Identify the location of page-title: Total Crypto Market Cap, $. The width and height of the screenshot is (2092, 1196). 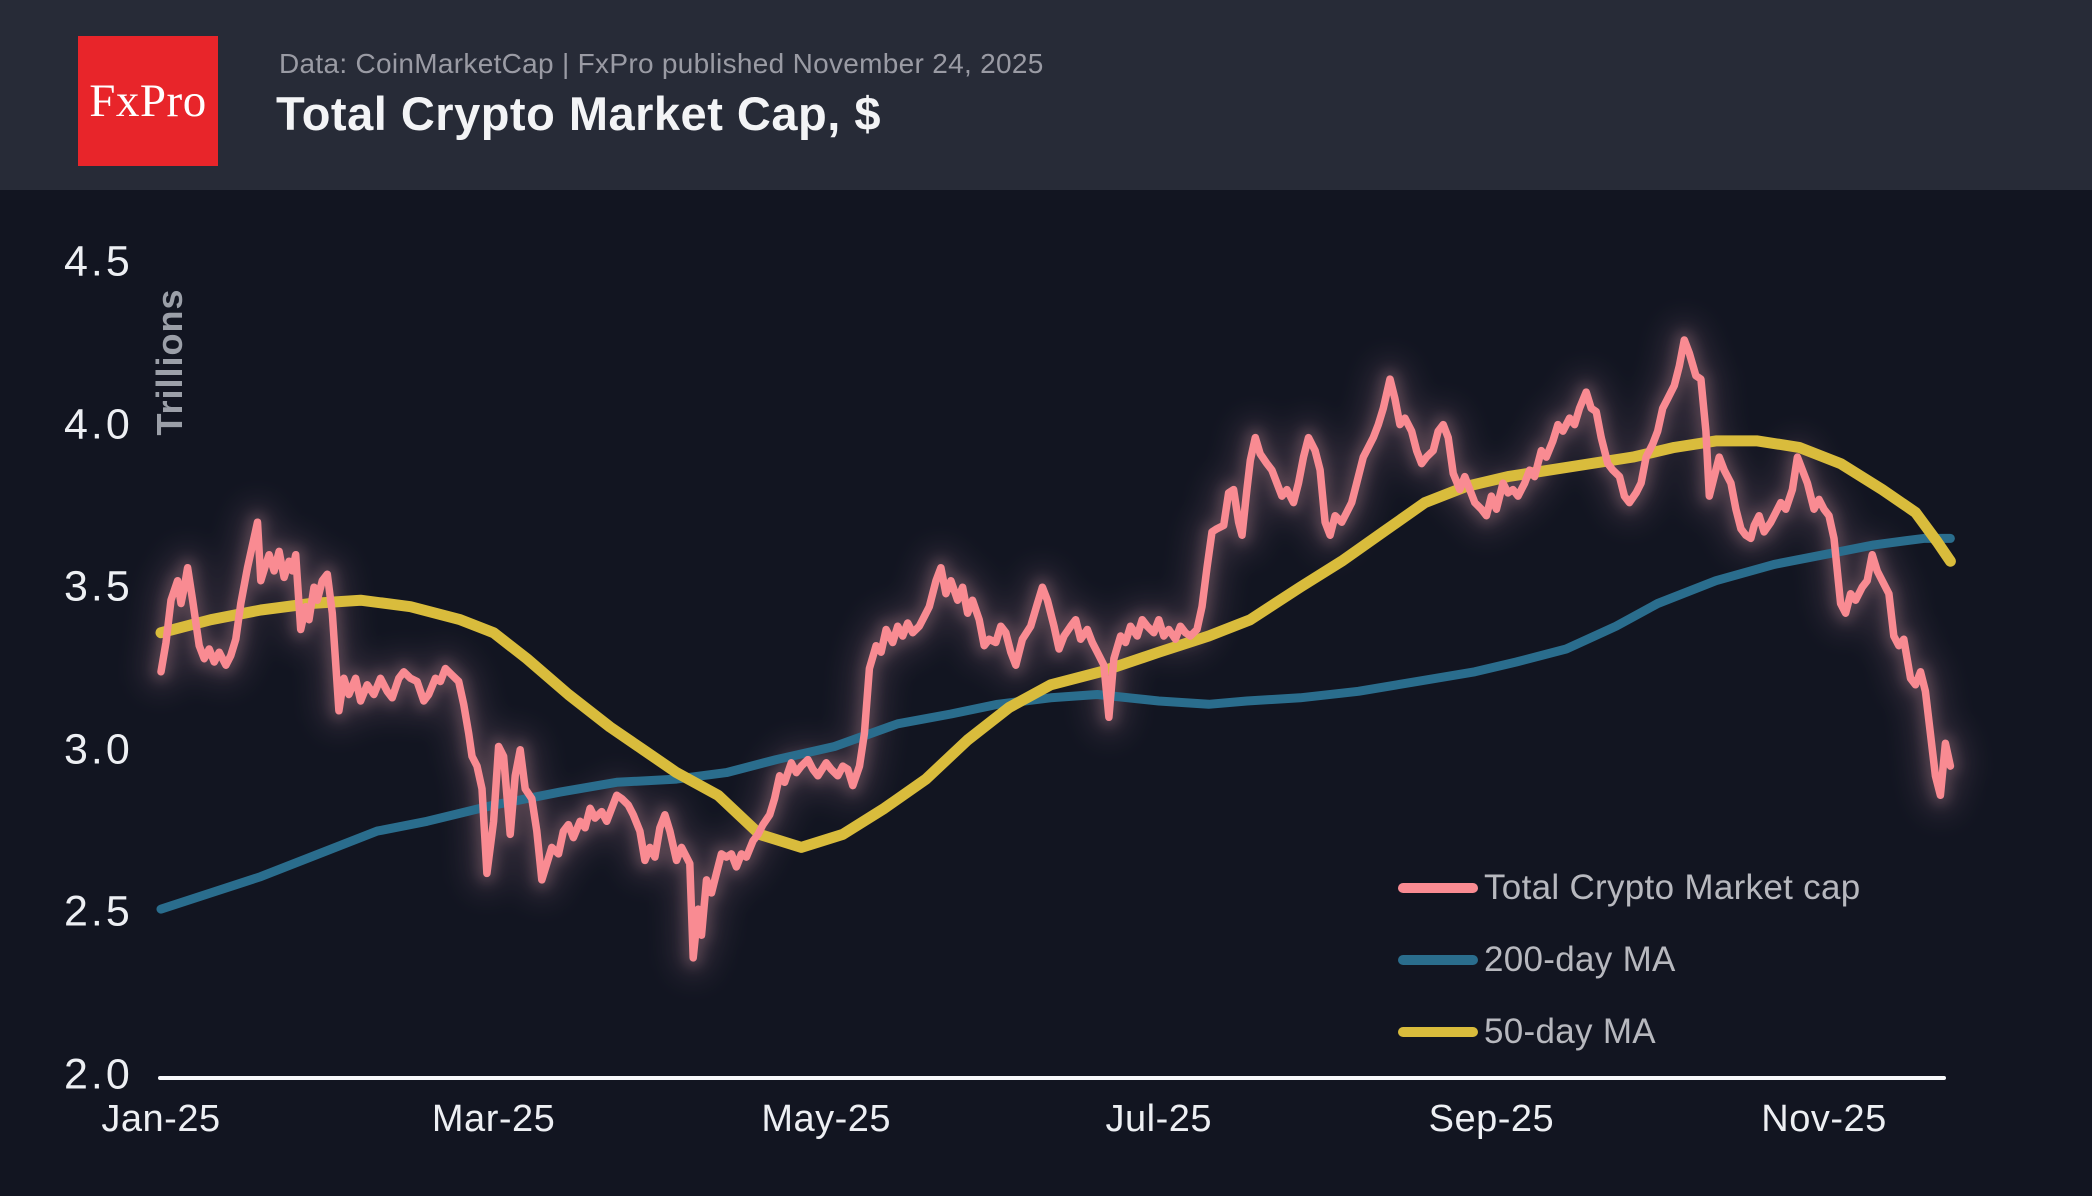
(578, 113).